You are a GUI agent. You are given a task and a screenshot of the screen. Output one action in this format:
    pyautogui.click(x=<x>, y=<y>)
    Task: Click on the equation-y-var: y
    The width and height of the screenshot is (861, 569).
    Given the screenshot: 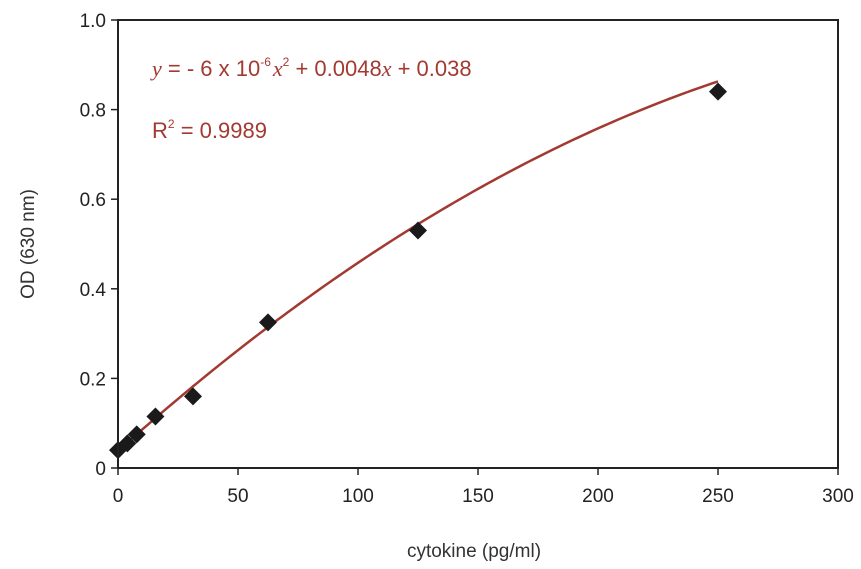 What is the action you would take?
    pyautogui.click(x=156, y=68)
    